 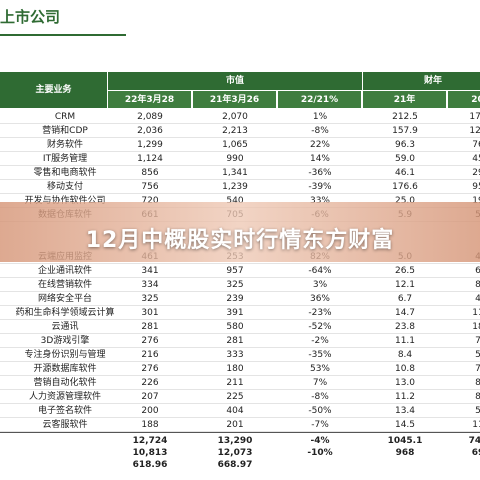 What do you see at coordinates (64, 271) in the screenshot?
I see `table-cell: 企业通讯软件` at bounding box center [64, 271].